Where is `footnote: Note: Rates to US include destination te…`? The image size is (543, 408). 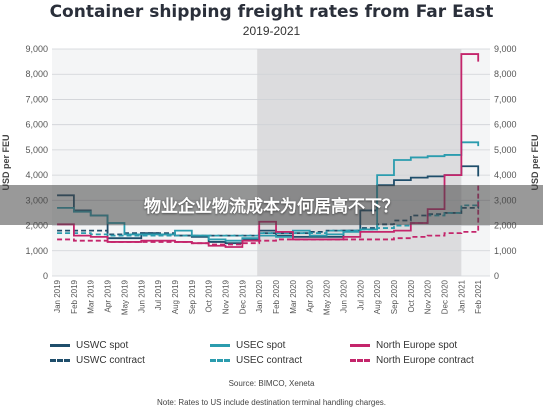
footnote: Note: Rates to US include destination te… is located at coordinates (271, 402).